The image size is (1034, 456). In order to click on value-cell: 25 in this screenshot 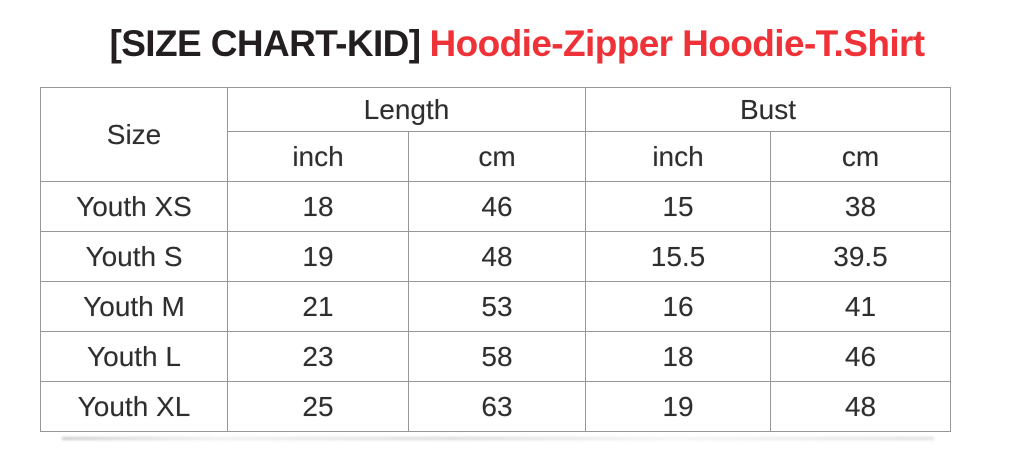, I will do `click(318, 406)`.